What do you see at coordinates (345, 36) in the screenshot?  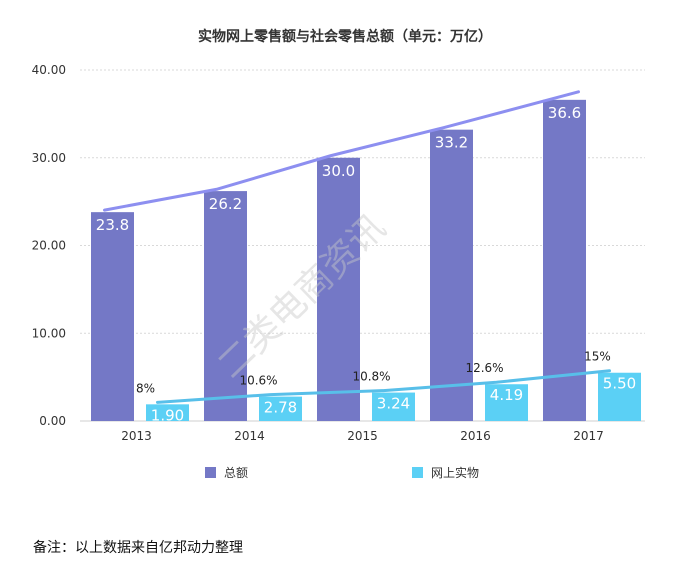 I see `chart-title: 实物网上零售额与社会零售总额（单元：万亿）` at bounding box center [345, 36].